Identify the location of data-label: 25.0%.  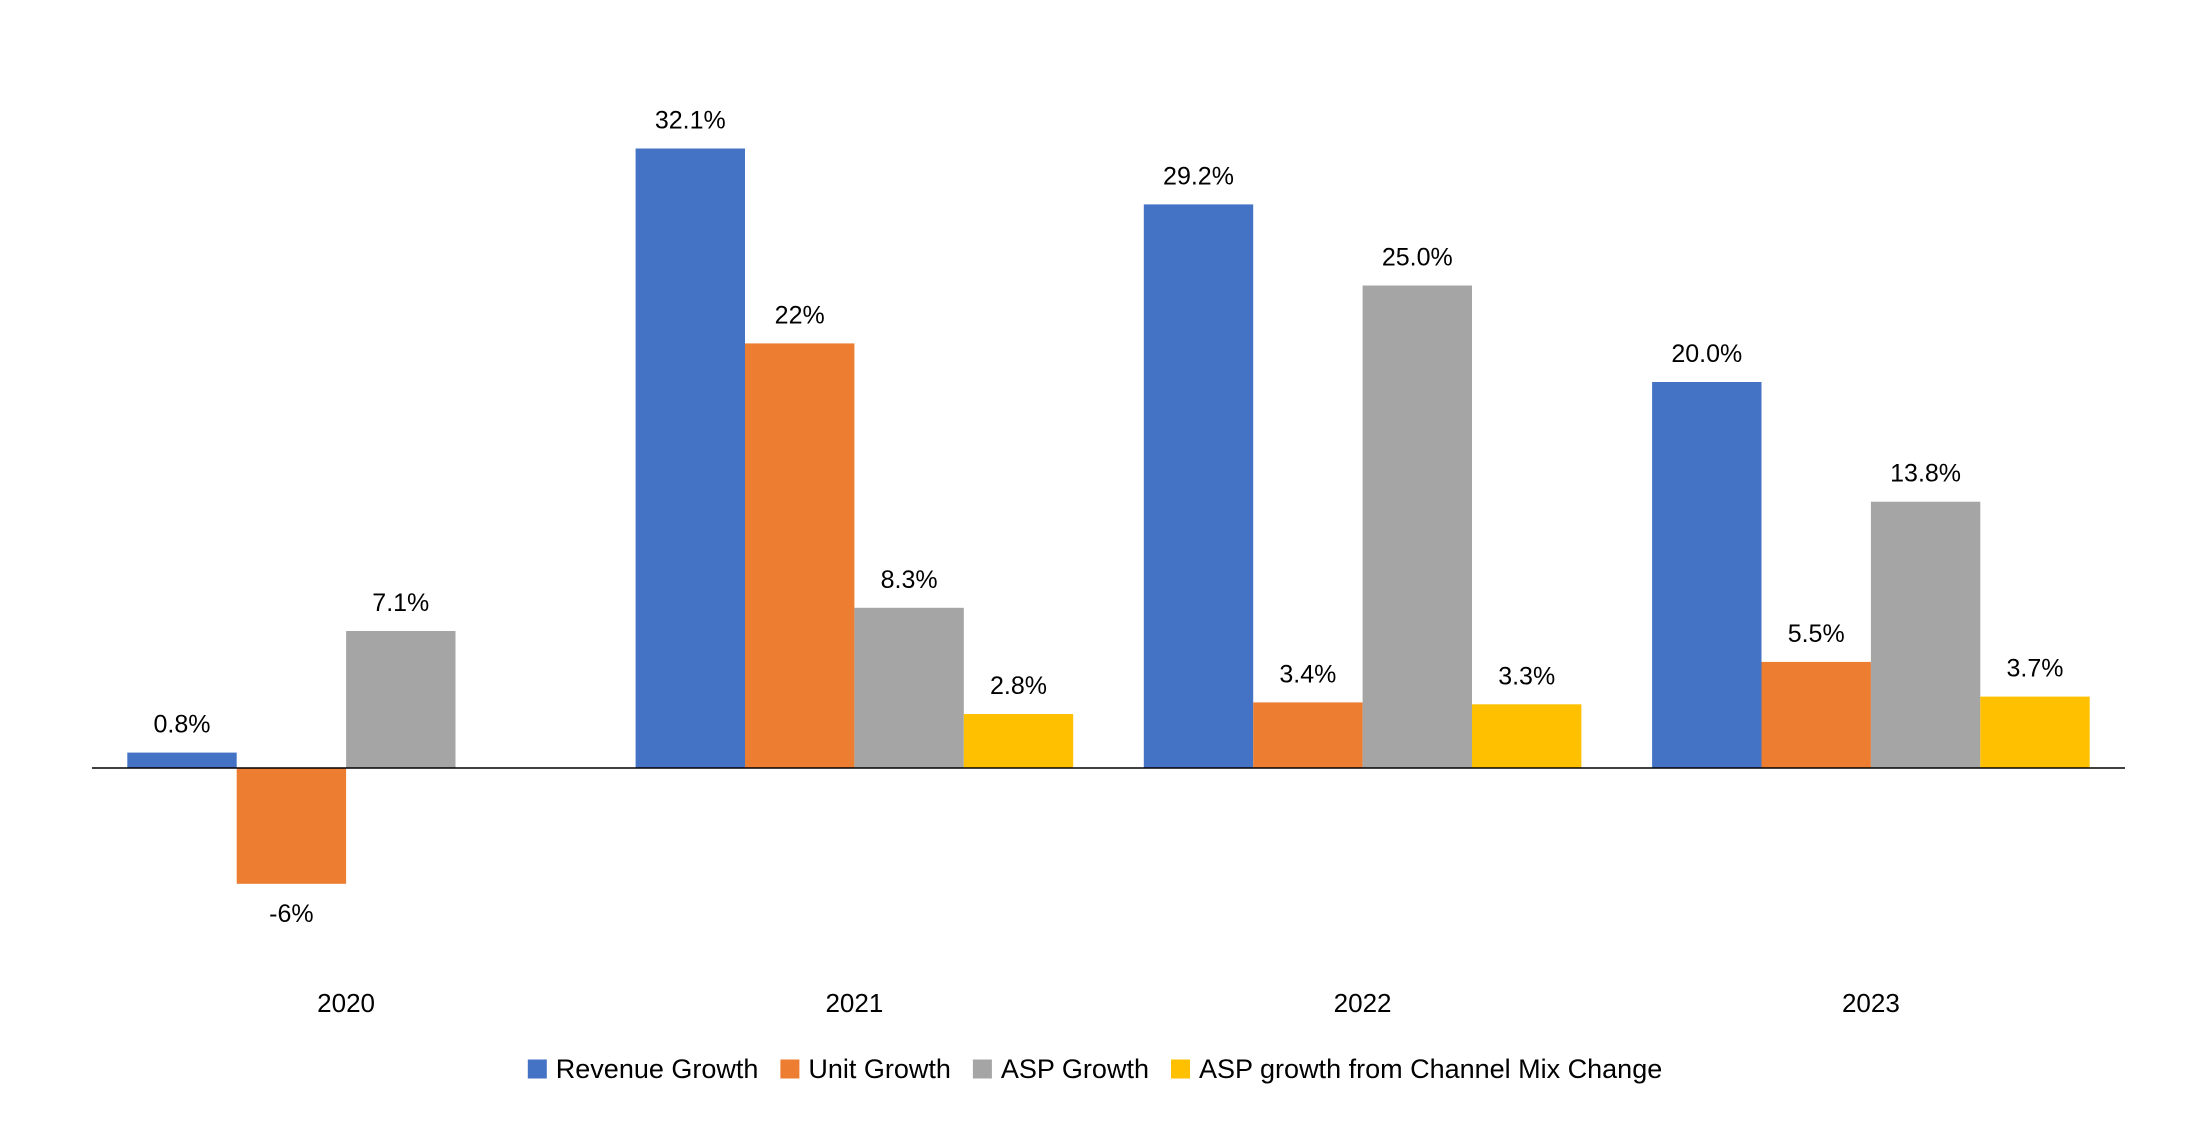
(1417, 258).